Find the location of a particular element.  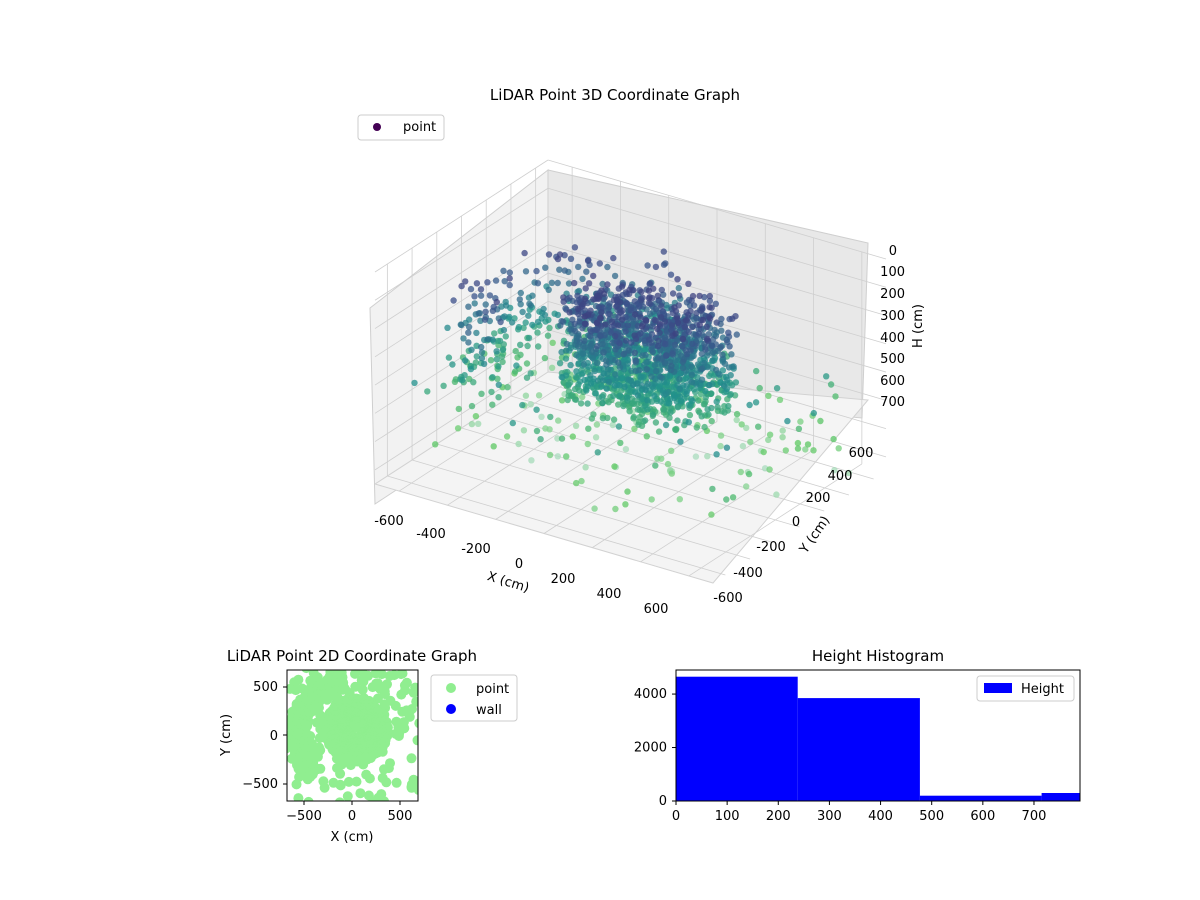

z-axis-label-3d: H (cm) is located at coordinates (918, 326).